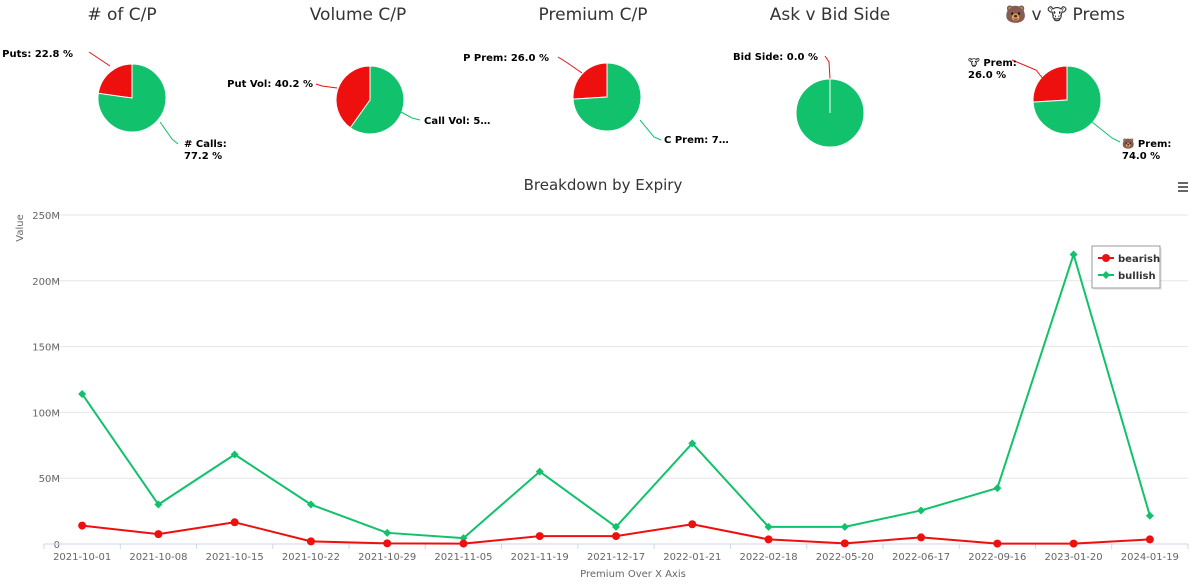 The width and height of the screenshot is (1200, 584). I want to click on pie-data-label: 🐮 Prem: 26.0 %, so click(992, 69).